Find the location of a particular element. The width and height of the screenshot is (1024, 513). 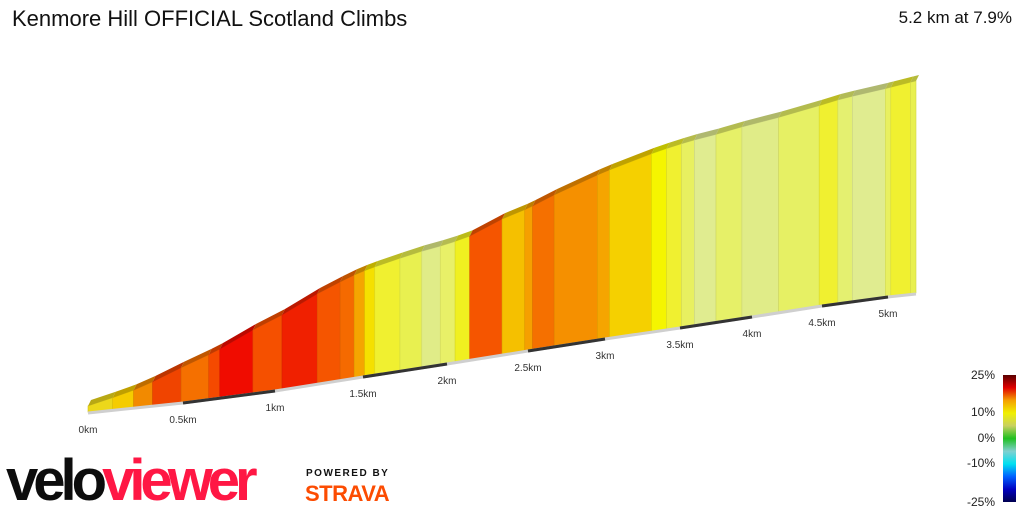

x-tick-label: 0.5km is located at coordinates (182, 420).